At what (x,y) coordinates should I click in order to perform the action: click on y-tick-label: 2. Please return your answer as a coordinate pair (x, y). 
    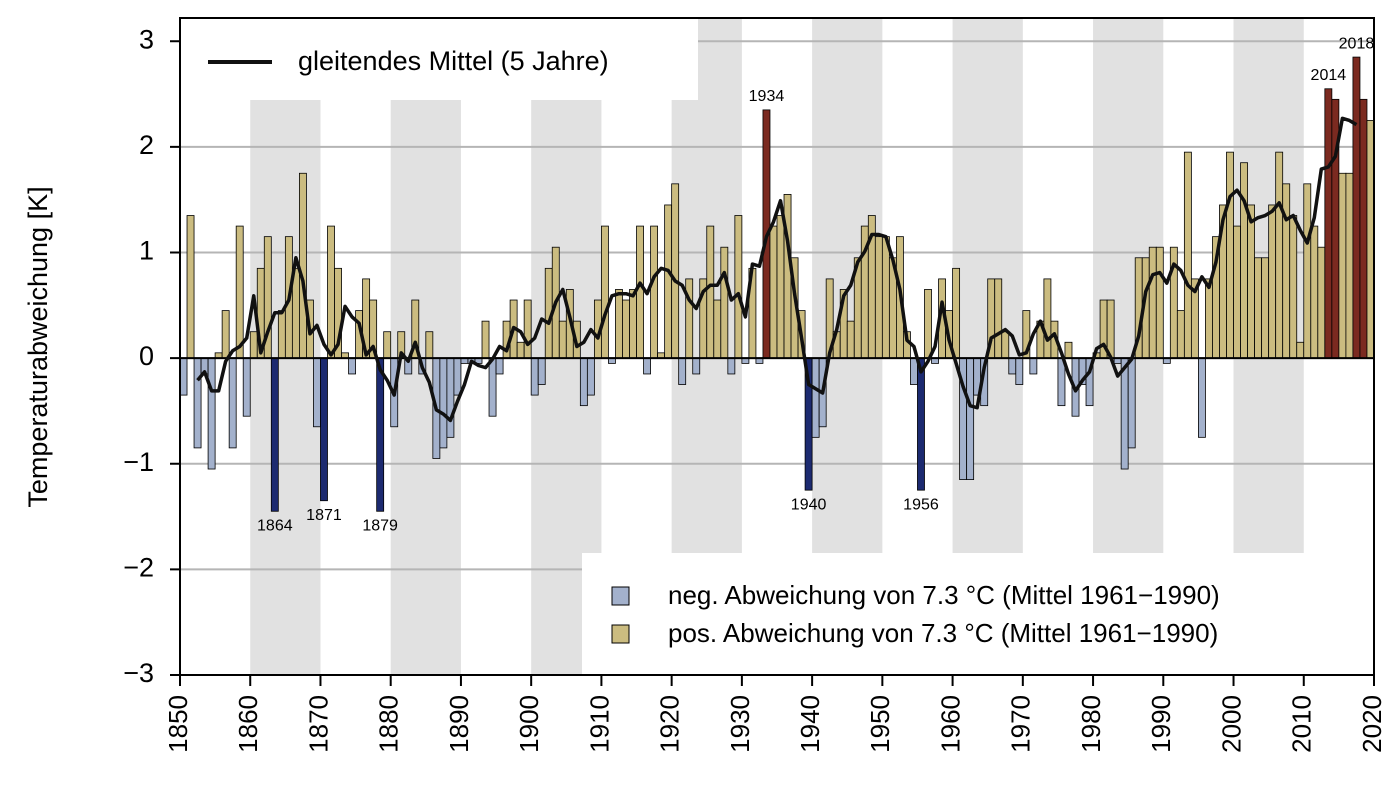
    Looking at the image, I should click on (146, 145).